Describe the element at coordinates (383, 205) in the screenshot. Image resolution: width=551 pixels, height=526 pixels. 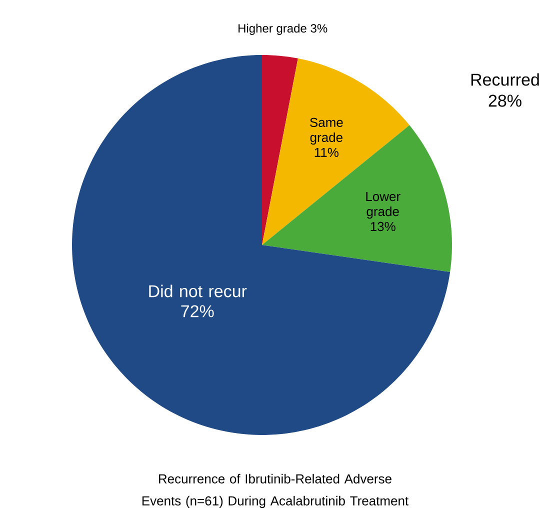
I see `slice-label: Lower grade` at that location.